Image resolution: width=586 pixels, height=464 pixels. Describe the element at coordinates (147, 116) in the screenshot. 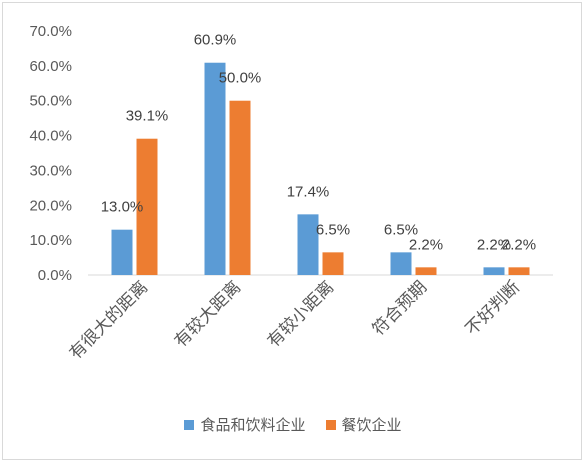

I see `data-label-series-2: 39.1%` at that location.